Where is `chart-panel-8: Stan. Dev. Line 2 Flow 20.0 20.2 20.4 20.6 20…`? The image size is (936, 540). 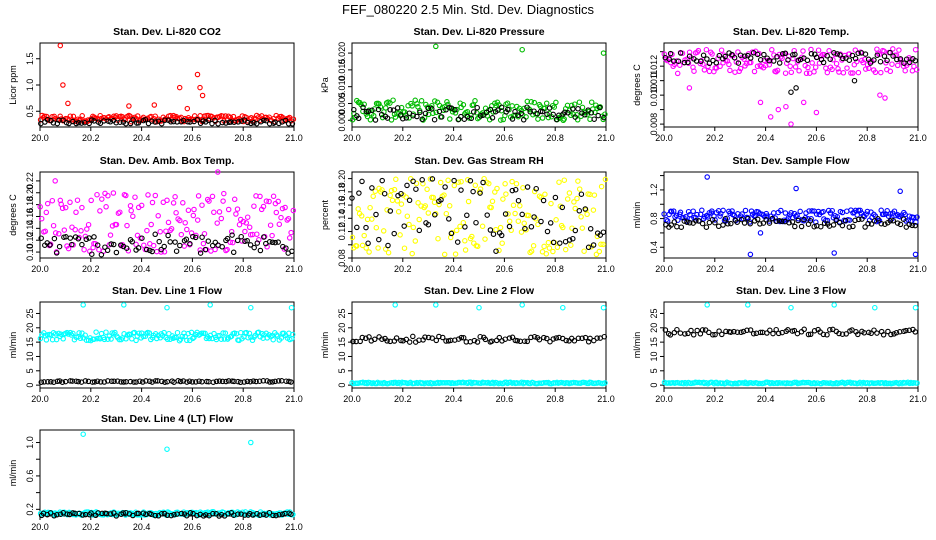
chart-panel-8: Stan. Dev. Line 2 Flow 20.0 20.2 20.4 20.6 20… is located at coordinates (467, 344).